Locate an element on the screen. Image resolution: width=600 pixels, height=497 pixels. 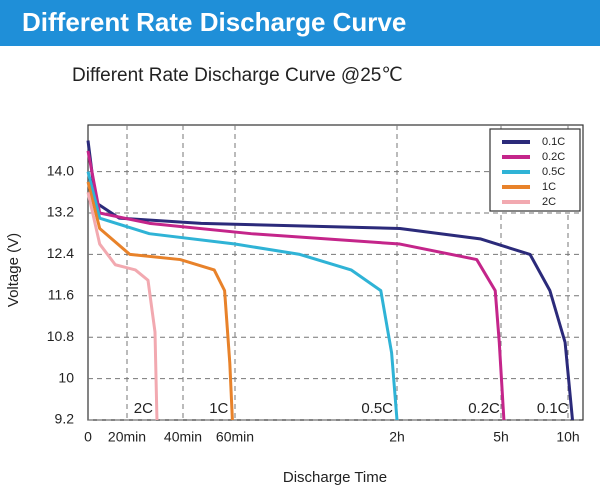
header-bar is located at coordinates (300, 23).